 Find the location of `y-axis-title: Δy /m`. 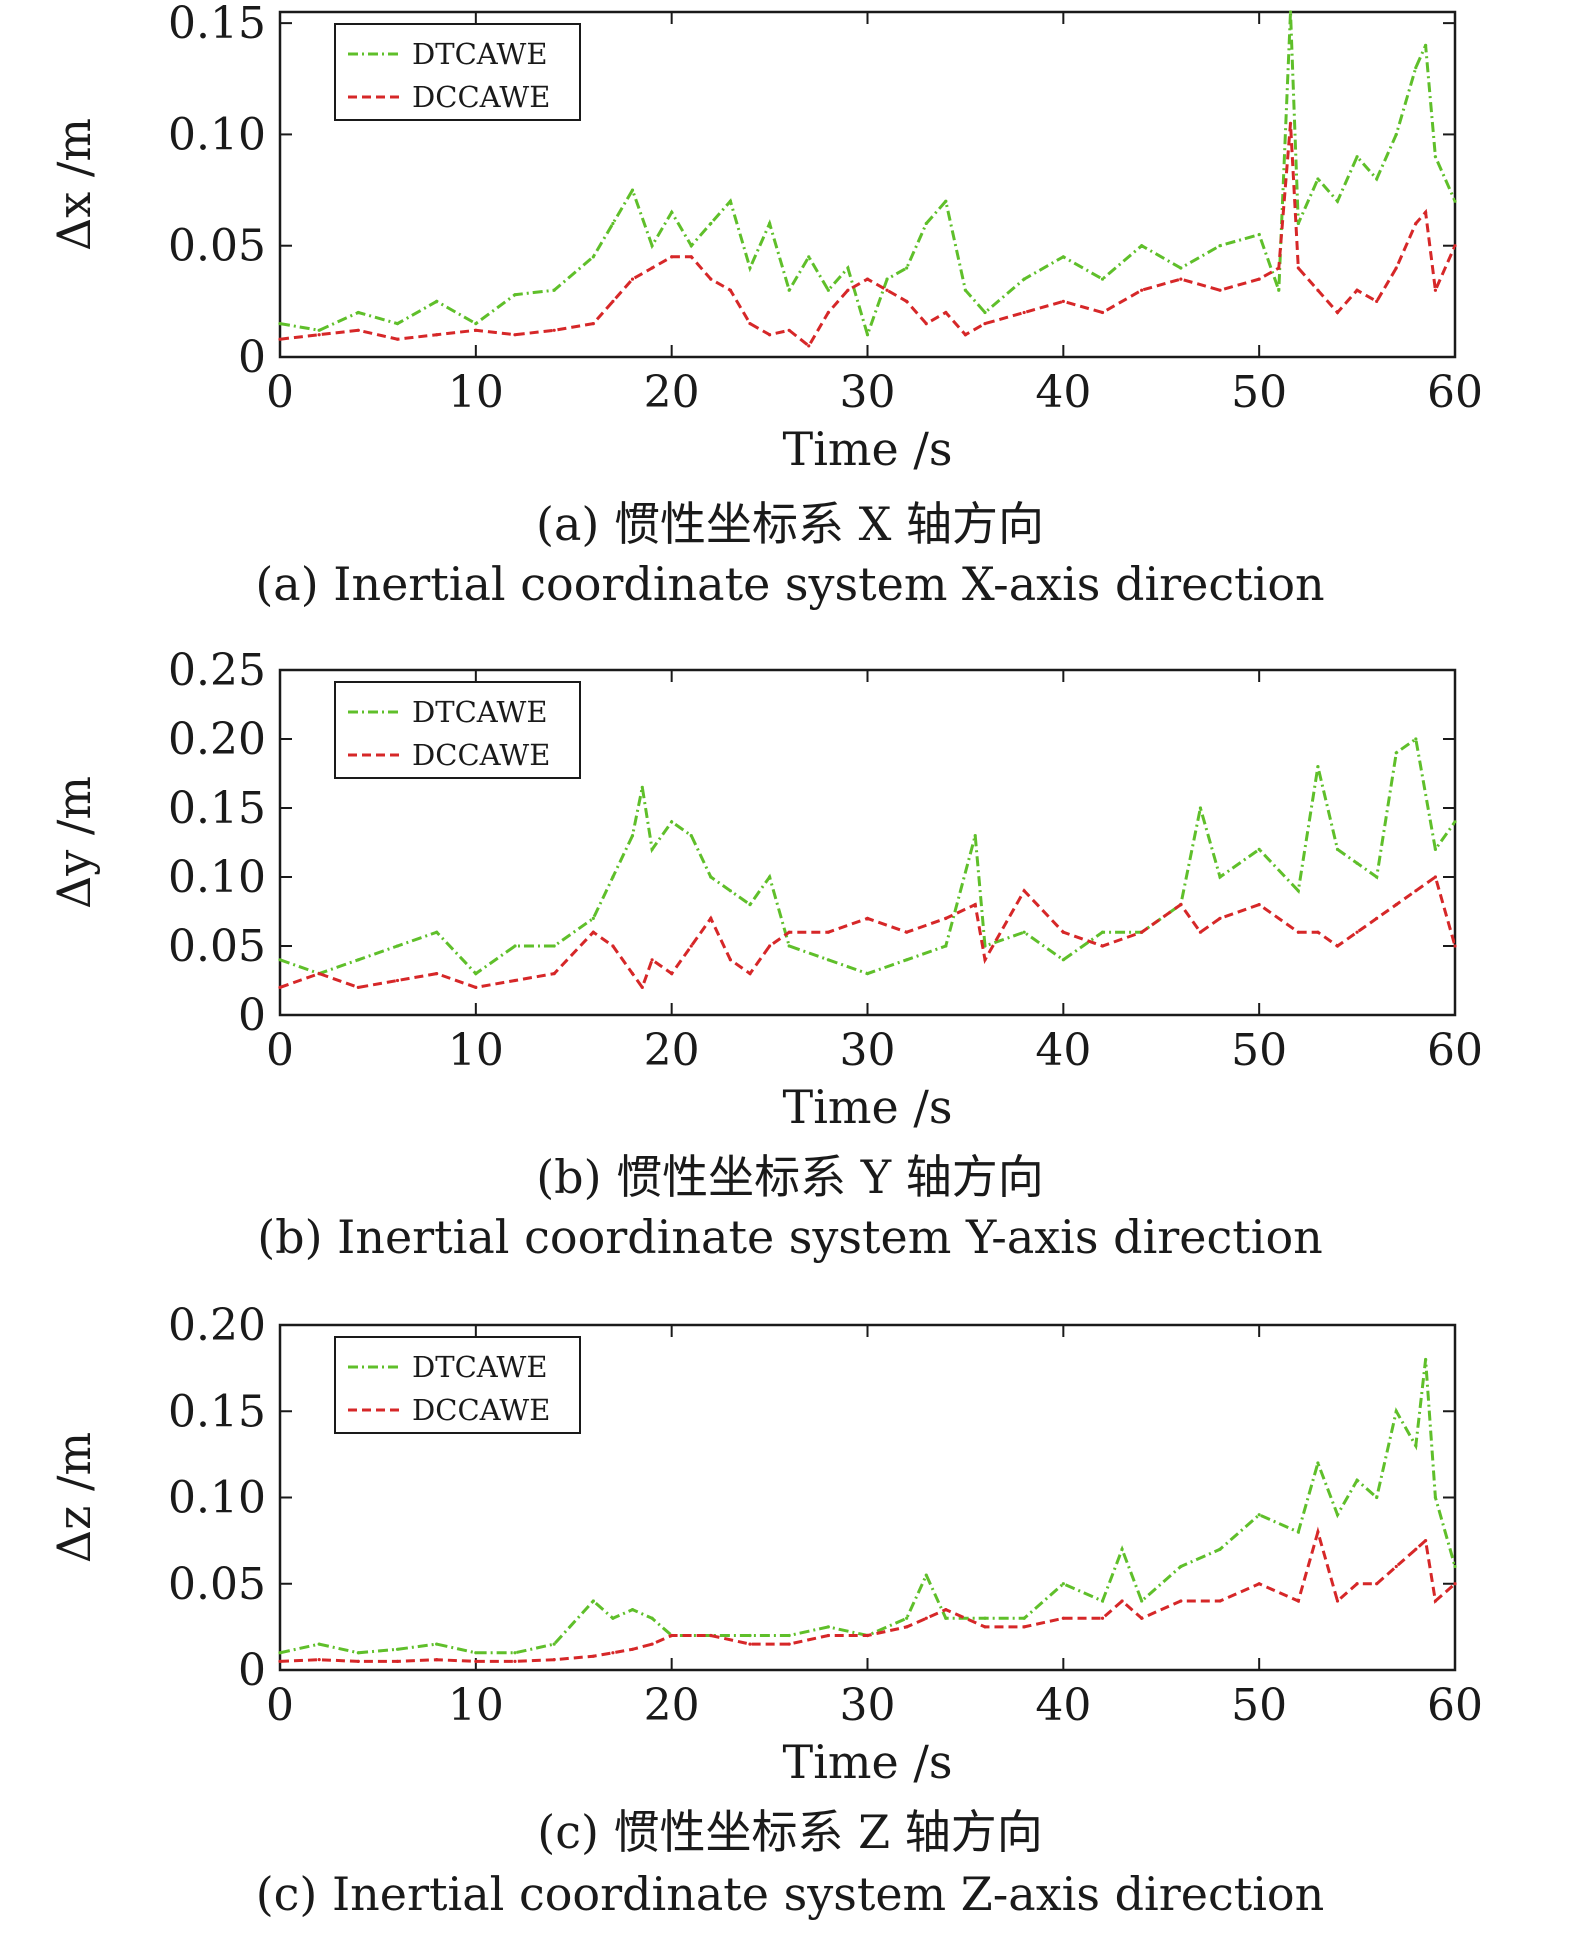

y-axis-title: Δy /m is located at coordinates (74, 842).